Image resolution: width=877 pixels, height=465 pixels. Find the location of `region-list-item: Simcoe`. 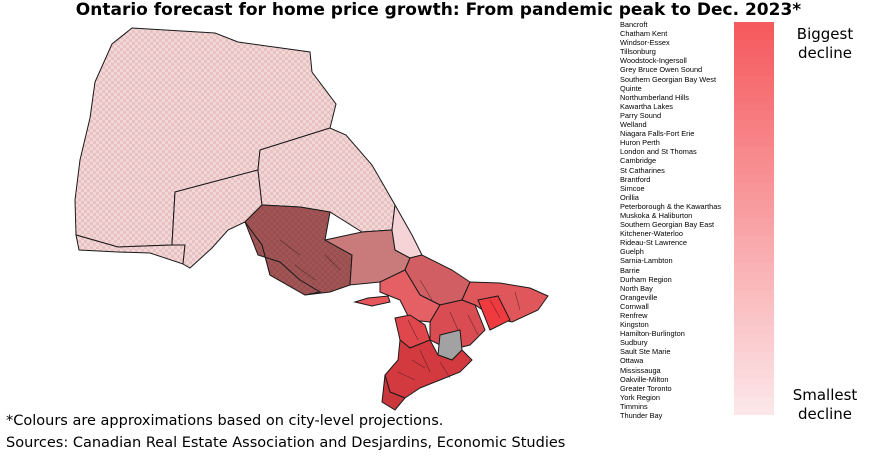

region-list-item: Simcoe is located at coordinates (632, 188).